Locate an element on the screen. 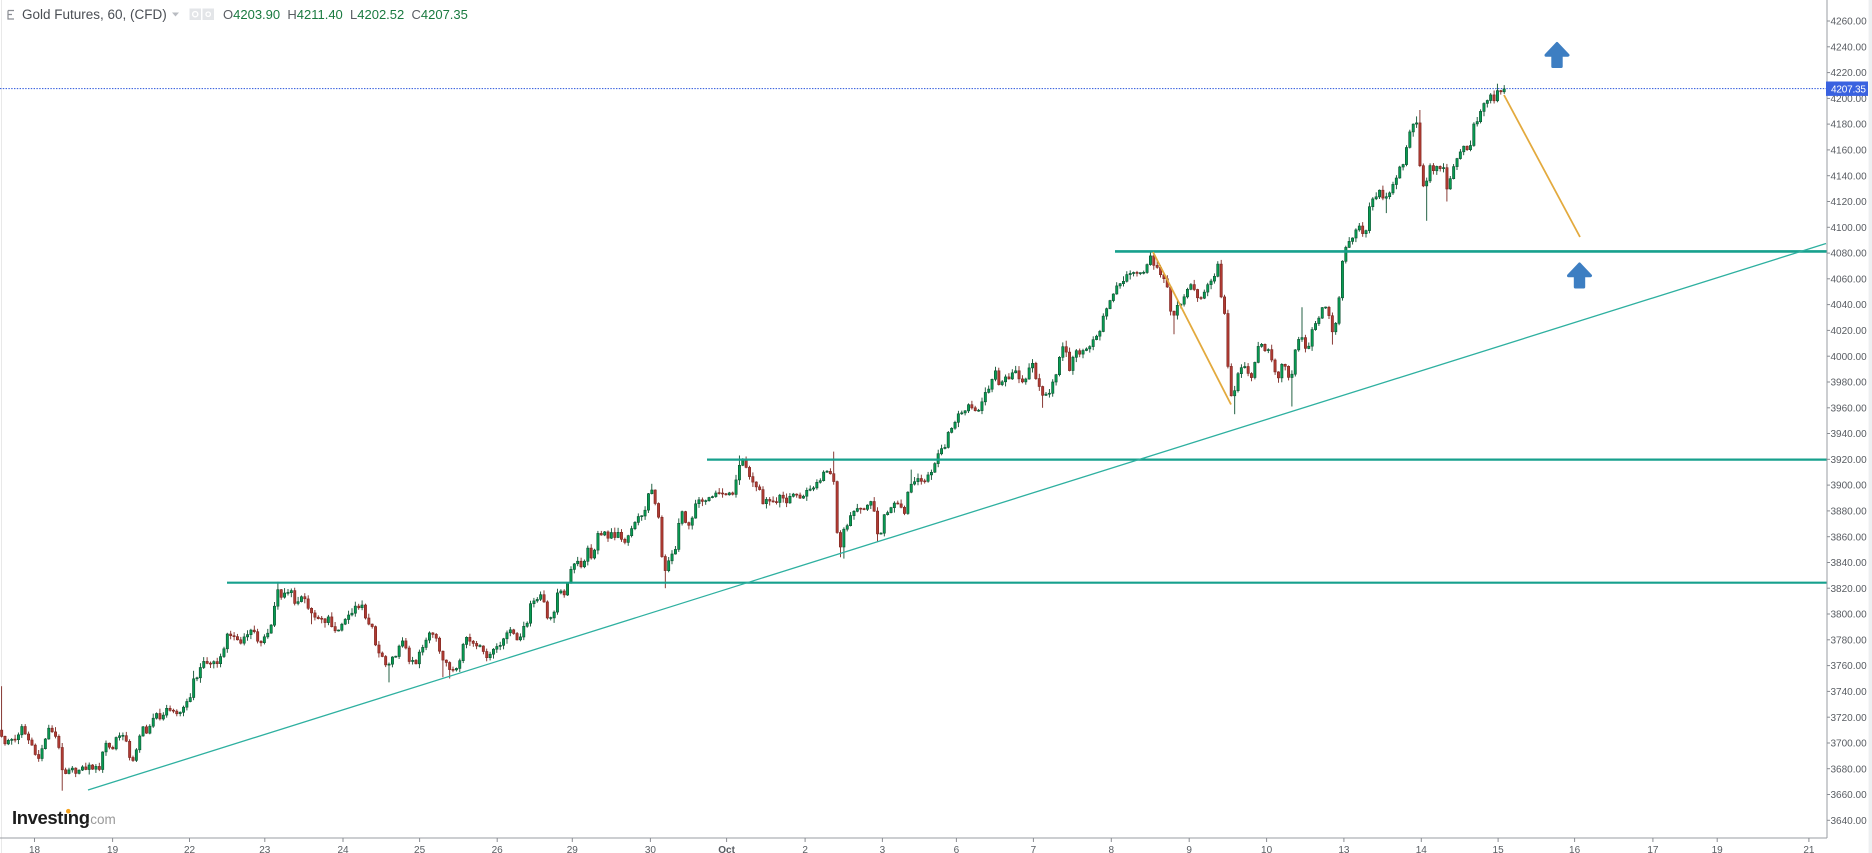  svg-text: 3820.00 is located at coordinates (1849, 589).